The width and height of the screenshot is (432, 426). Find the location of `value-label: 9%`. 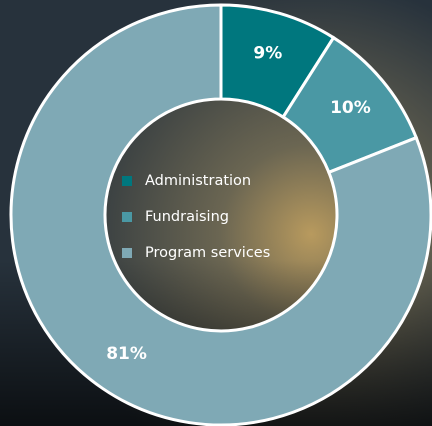

value-label: 9% is located at coordinates (267, 54).